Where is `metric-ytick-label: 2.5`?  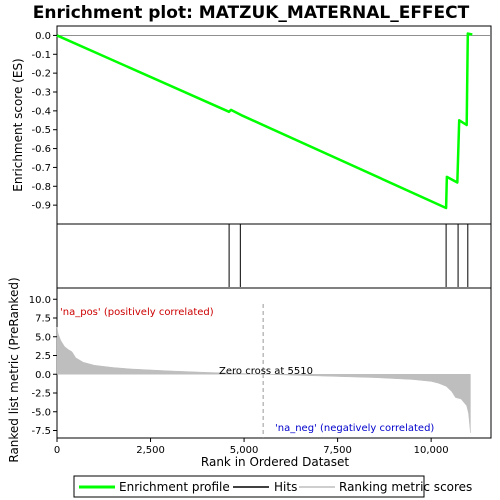 metric-ytick-label: 2.5 is located at coordinates (43, 356).